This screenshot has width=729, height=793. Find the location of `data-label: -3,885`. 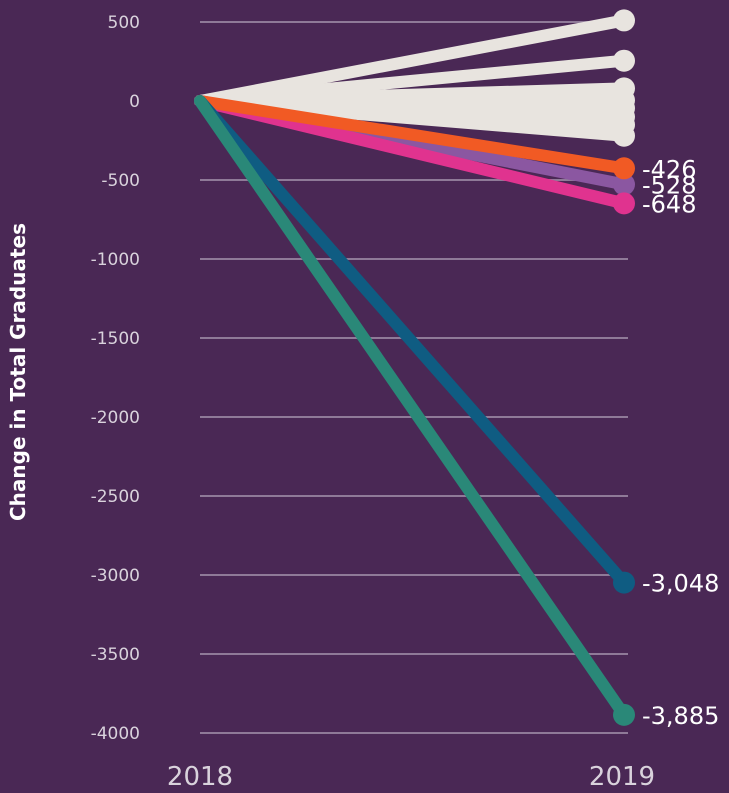

data-label: -3,885 is located at coordinates (680, 716).